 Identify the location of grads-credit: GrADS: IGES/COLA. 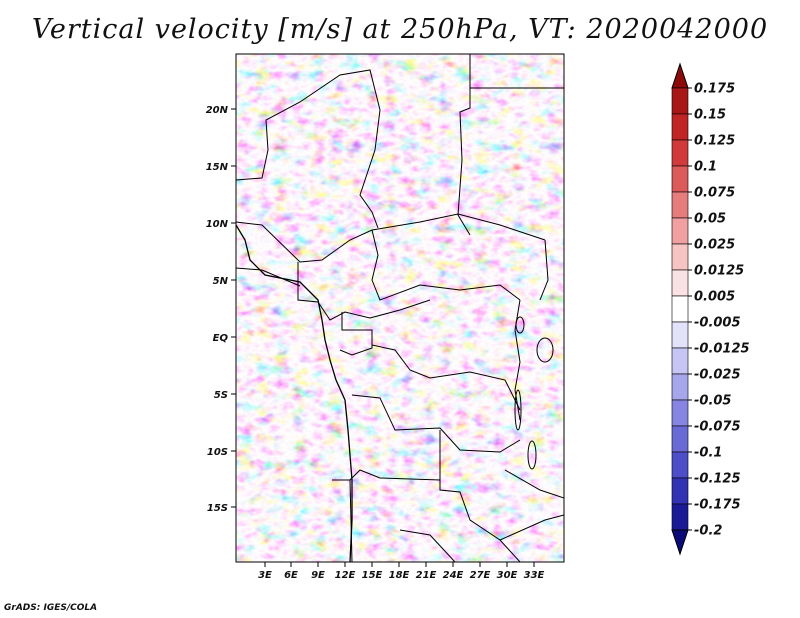
(51, 608).